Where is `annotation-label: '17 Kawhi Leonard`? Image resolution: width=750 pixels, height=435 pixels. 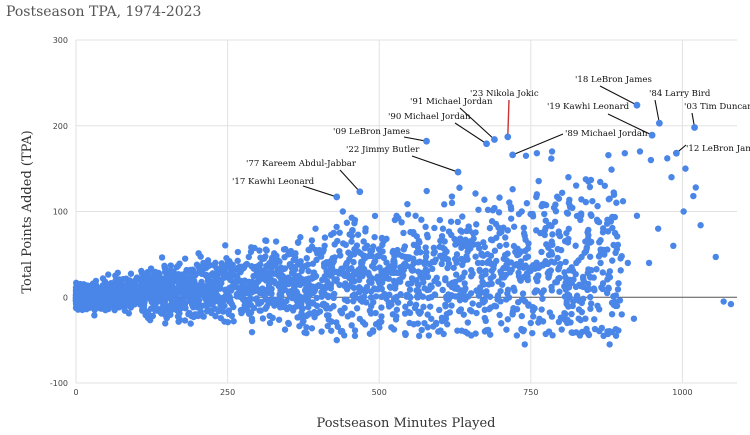
annotation-label: '17 Kawhi Leonard is located at coordinates (273, 182).